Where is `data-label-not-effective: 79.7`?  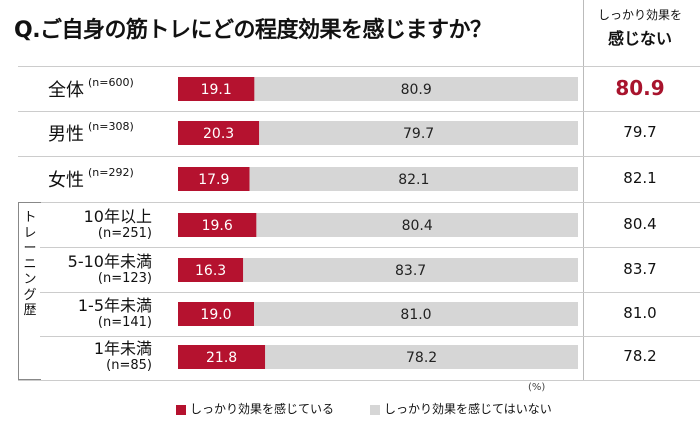
data-label-not-effective: 79.7 is located at coordinates (418, 134).